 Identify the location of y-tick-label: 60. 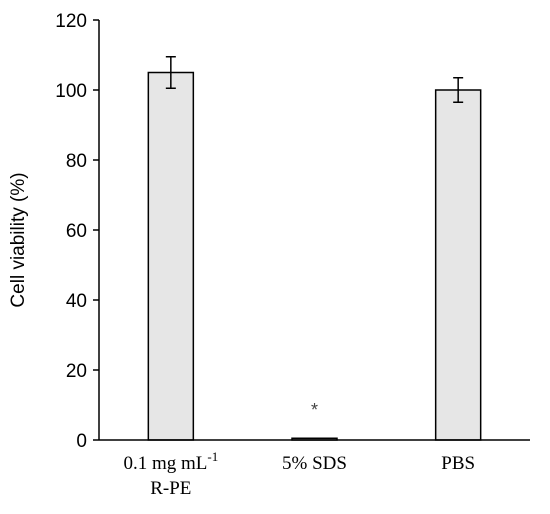
(76, 231).